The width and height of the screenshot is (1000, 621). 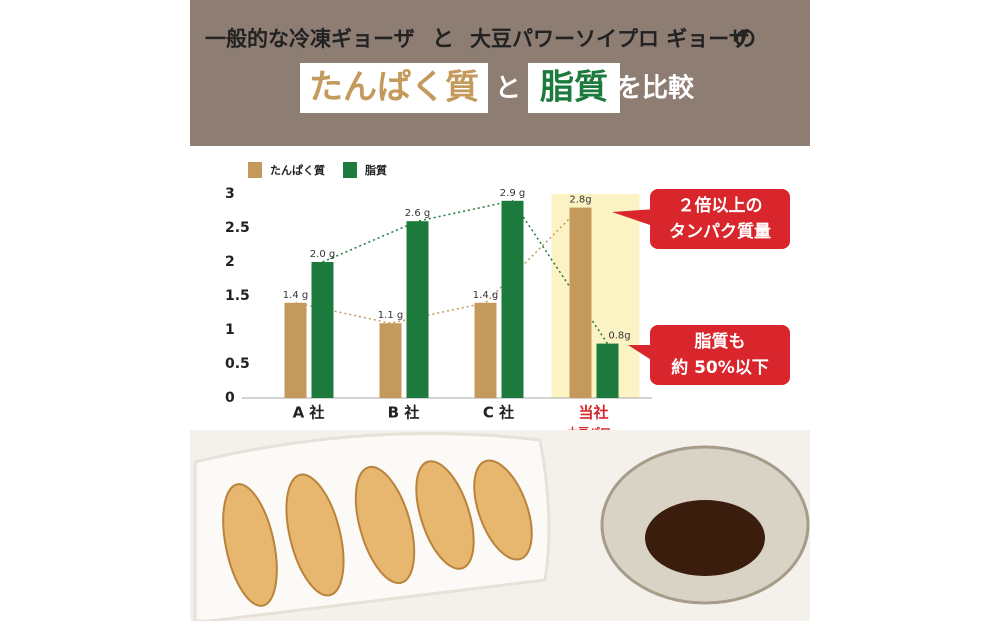 What do you see at coordinates (404, 413) in the screenshot?
I see `x-tick-label: B 社` at bounding box center [404, 413].